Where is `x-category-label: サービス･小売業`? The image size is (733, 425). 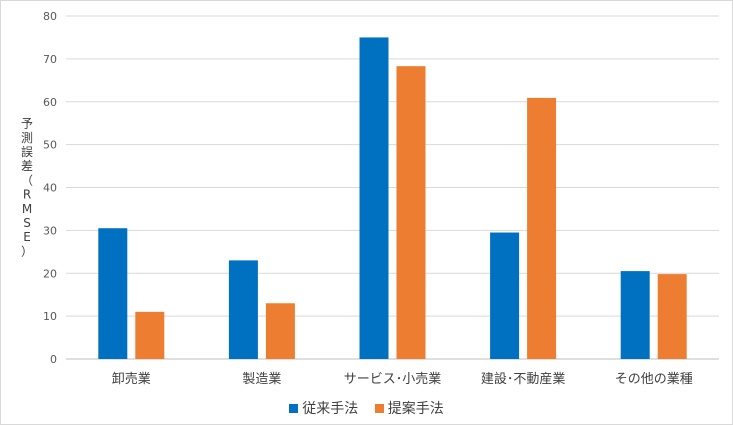
x-category-label: サービス･小売業 is located at coordinates (393, 379).